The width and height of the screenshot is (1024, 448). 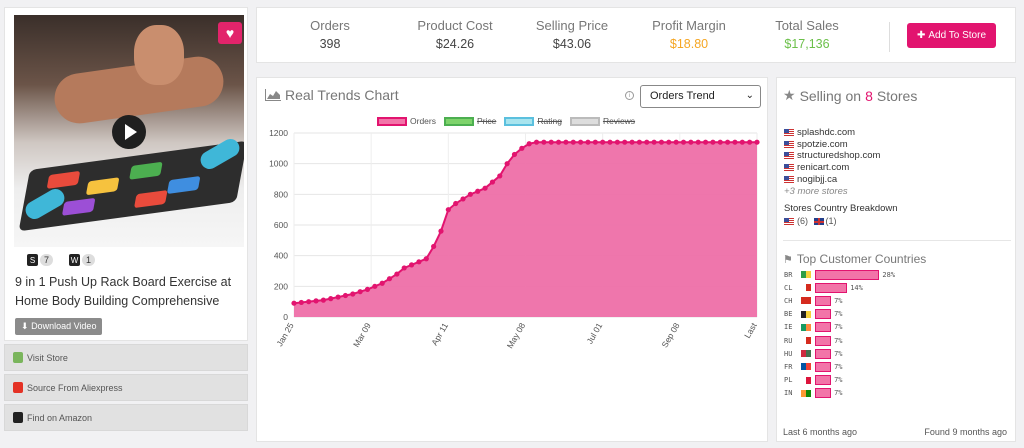 I want to click on trend-select: Orders Trend ⌄, so click(x=700, y=96).